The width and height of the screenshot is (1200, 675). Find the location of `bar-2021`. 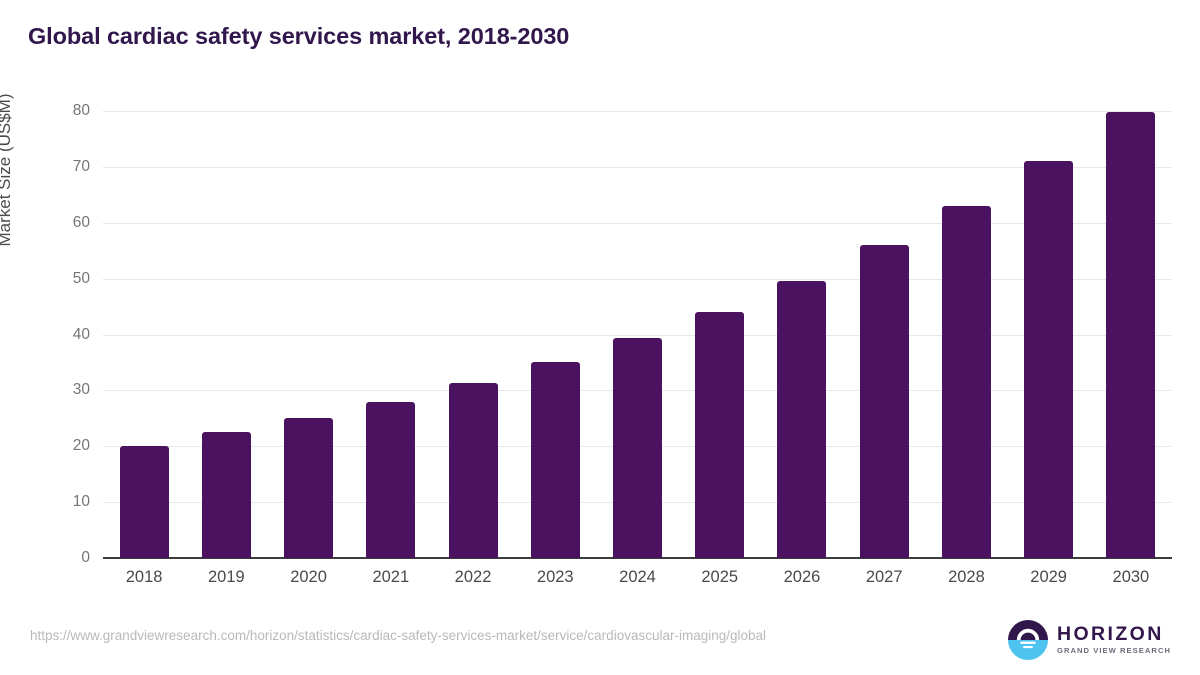

bar-2021 is located at coordinates (391, 479).